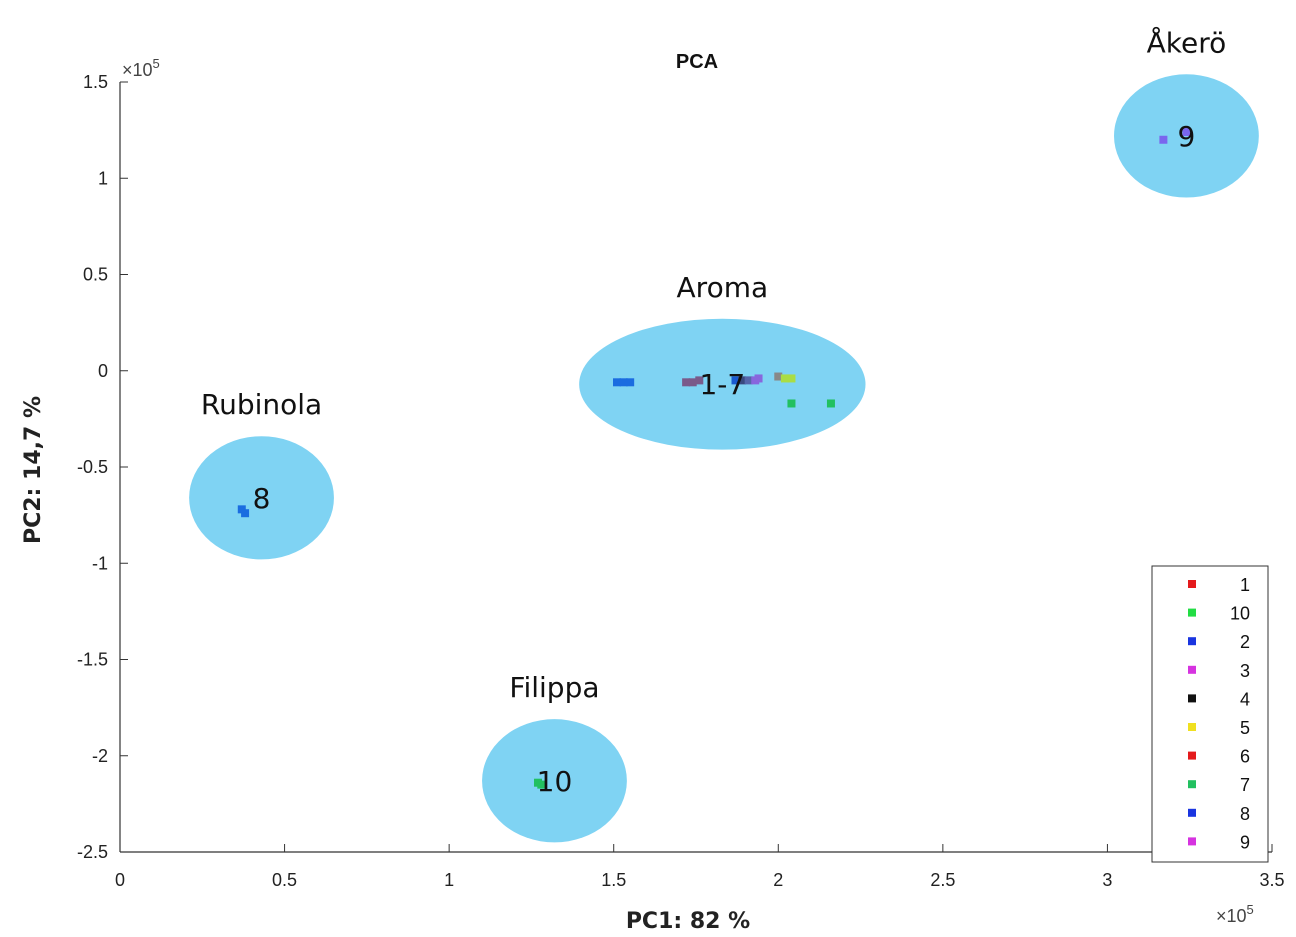  What do you see at coordinates (95, 82) in the screenshot?
I see `y-tick-label: 1.5` at bounding box center [95, 82].